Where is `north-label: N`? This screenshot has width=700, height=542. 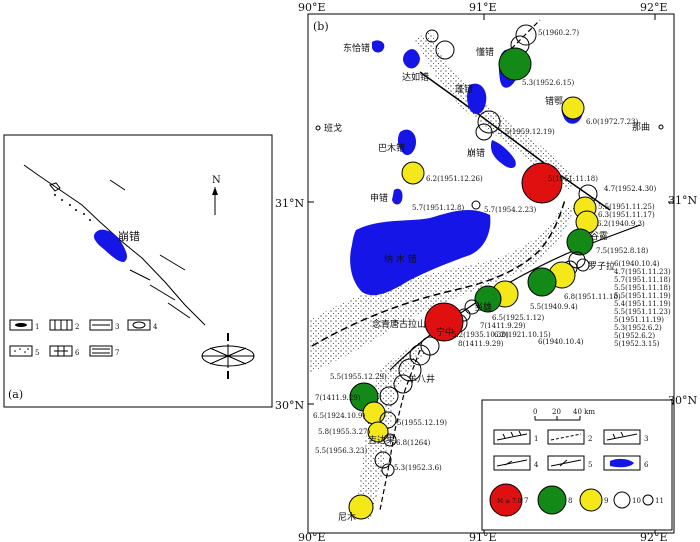
north-label: N is located at coordinates (216, 180).